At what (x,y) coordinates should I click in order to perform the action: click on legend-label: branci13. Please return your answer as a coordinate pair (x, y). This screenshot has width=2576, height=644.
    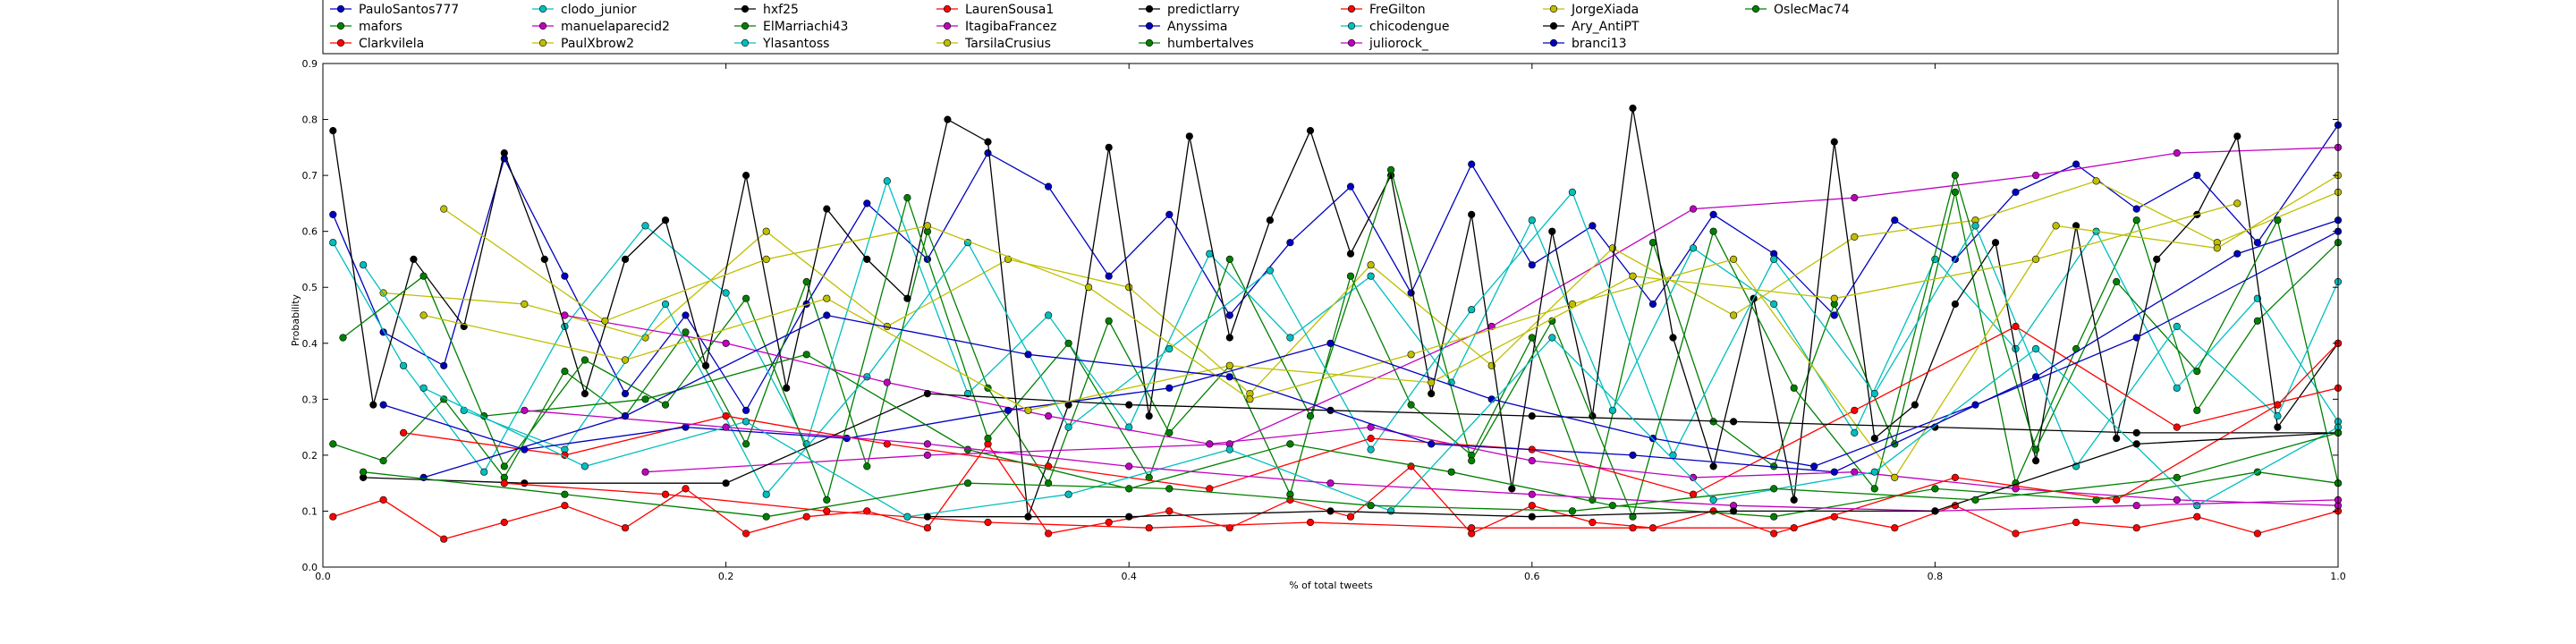
    Looking at the image, I should click on (1599, 44).